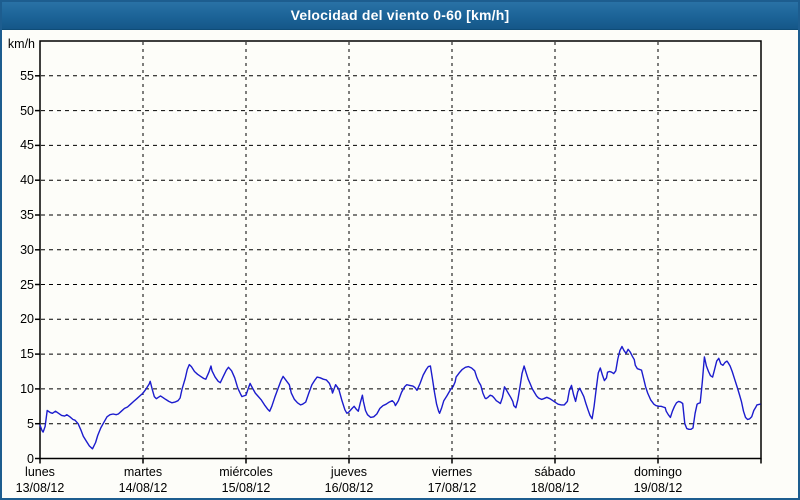 The width and height of the screenshot is (800, 500). Describe the element at coordinates (27, 319) in the screenshot. I see `y-axis-tick-label: 20` at that location.